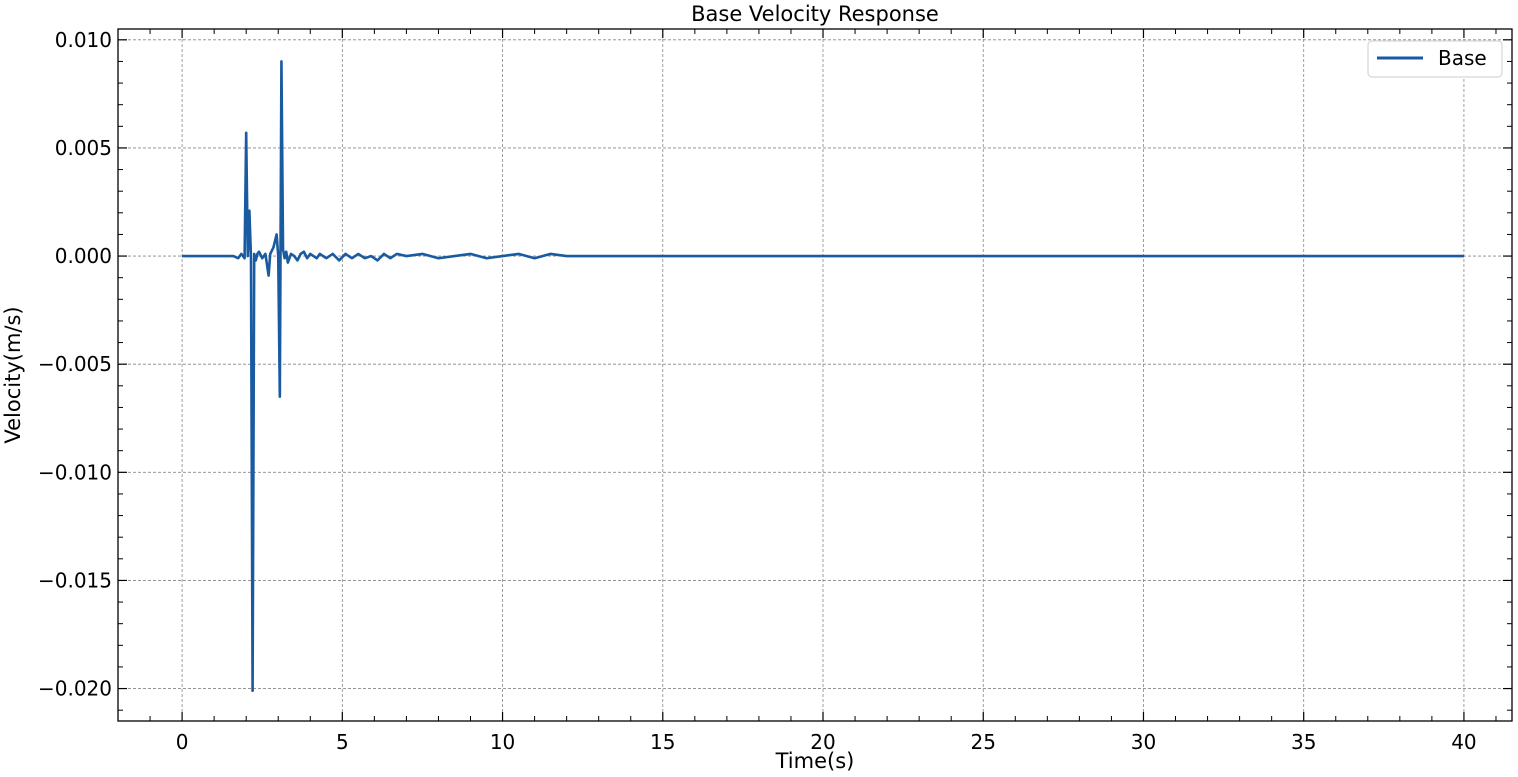  What do you see at coordinates (83, 148) in the screenshot?
I see `y-tick-label: 0.005` at bounding box center [83, 148].